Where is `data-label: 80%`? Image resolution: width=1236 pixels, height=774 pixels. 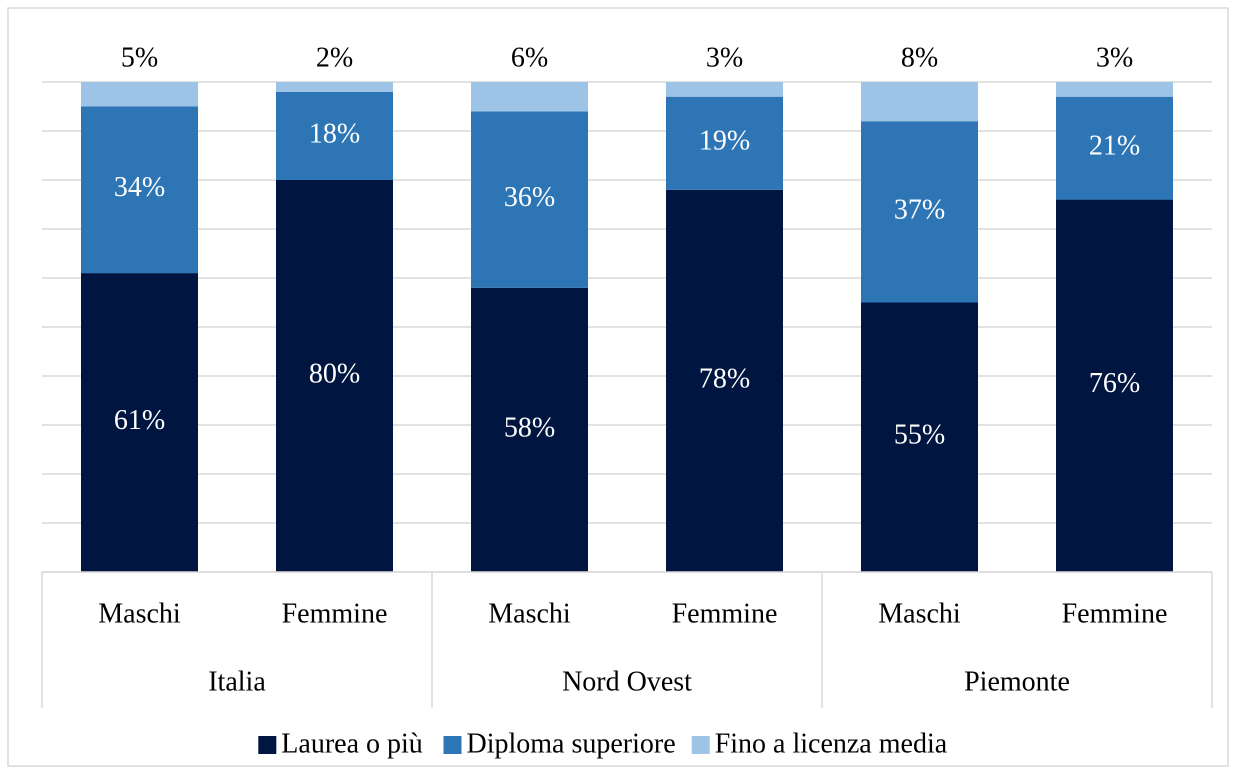 data-label: 80% is located at coordinates (334, 373).